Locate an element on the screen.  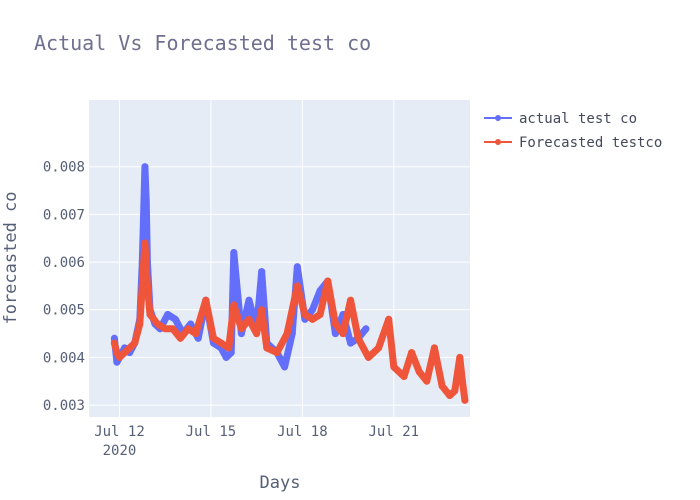
y-tick-label: 0.003 is located at coordinates (64, 406).